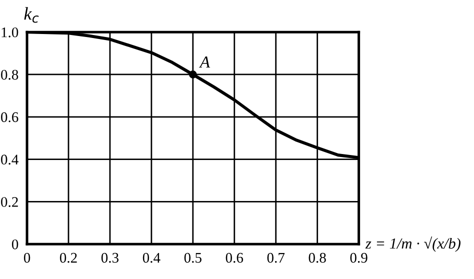  I want to click on y-tick-label: 1.0, so click(10, 32).